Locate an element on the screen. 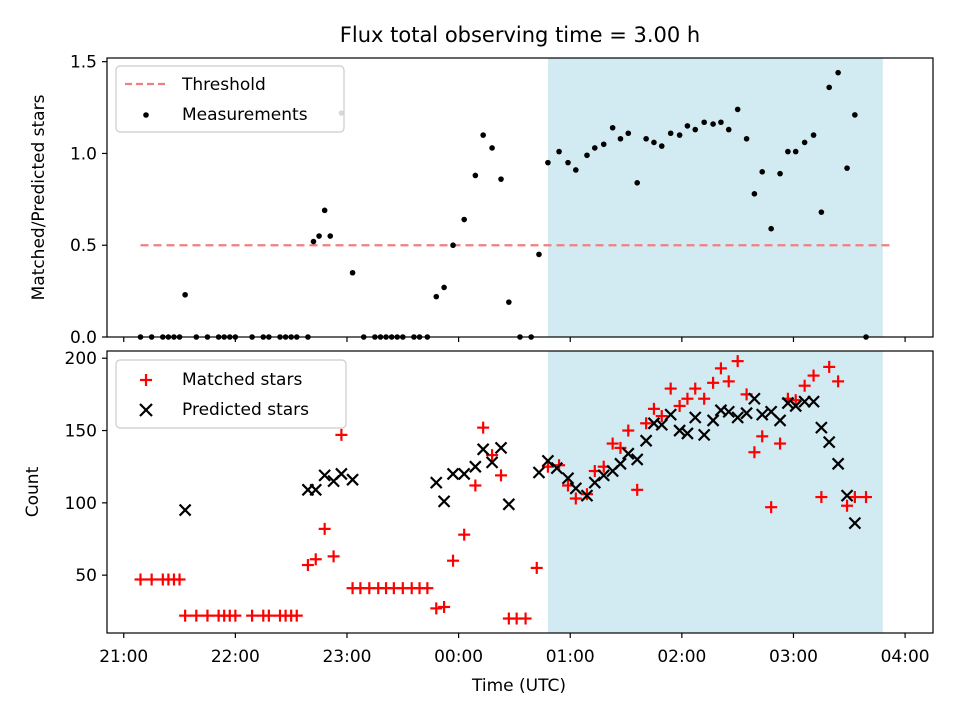 This screenshot has height=720, width=960. top-y-tick-label: 0.5 is located at coordinates (83, 246).